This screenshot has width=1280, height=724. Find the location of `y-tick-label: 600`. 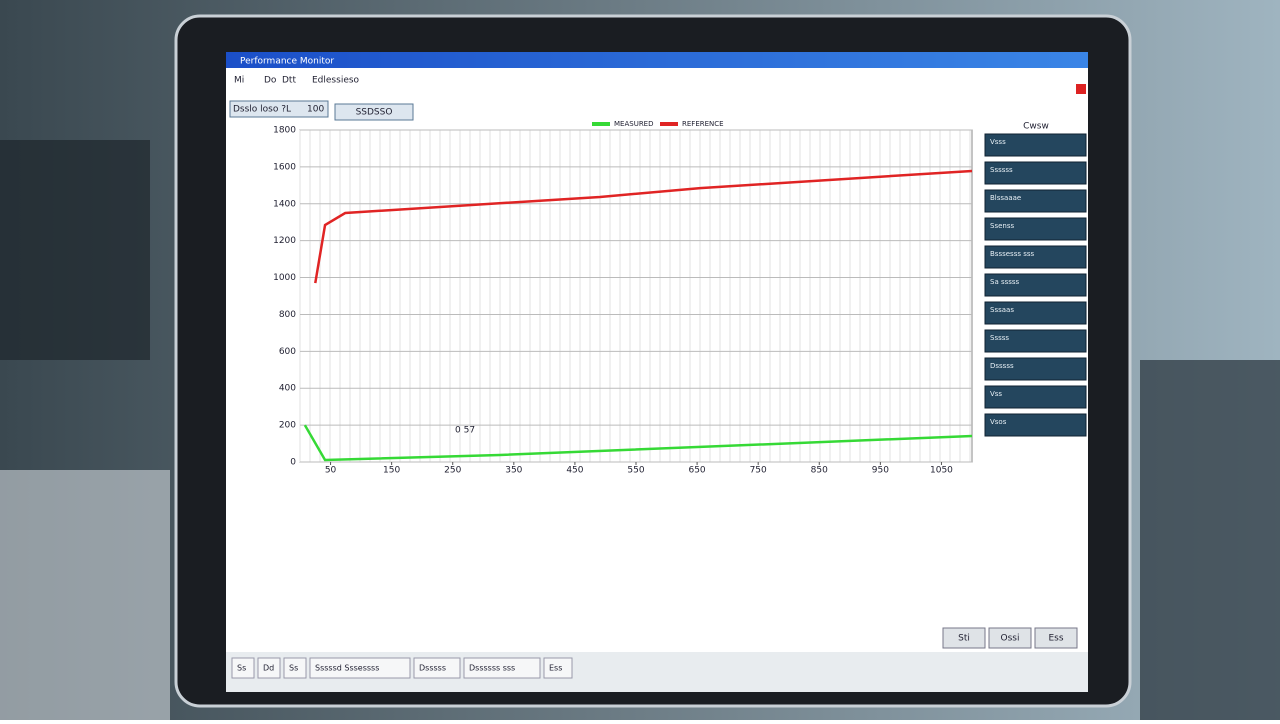

y-tick-label: 600 is located at coordinates (287, 352).